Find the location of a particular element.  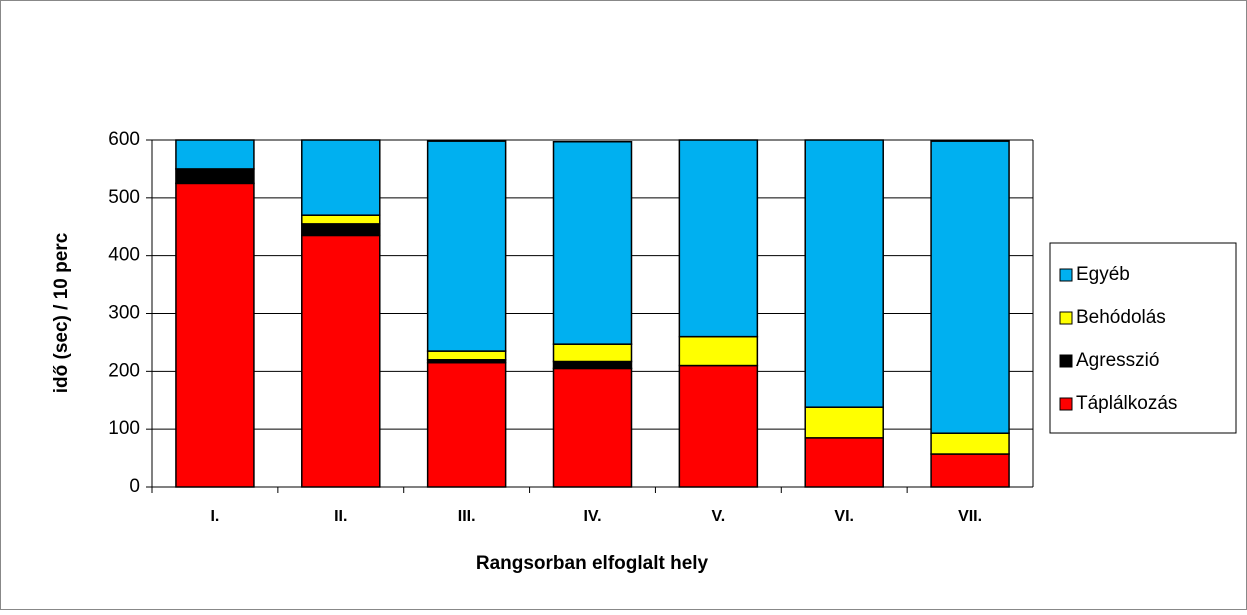

legend-label: Táplálkozás is located at coordinates (1126, 403).